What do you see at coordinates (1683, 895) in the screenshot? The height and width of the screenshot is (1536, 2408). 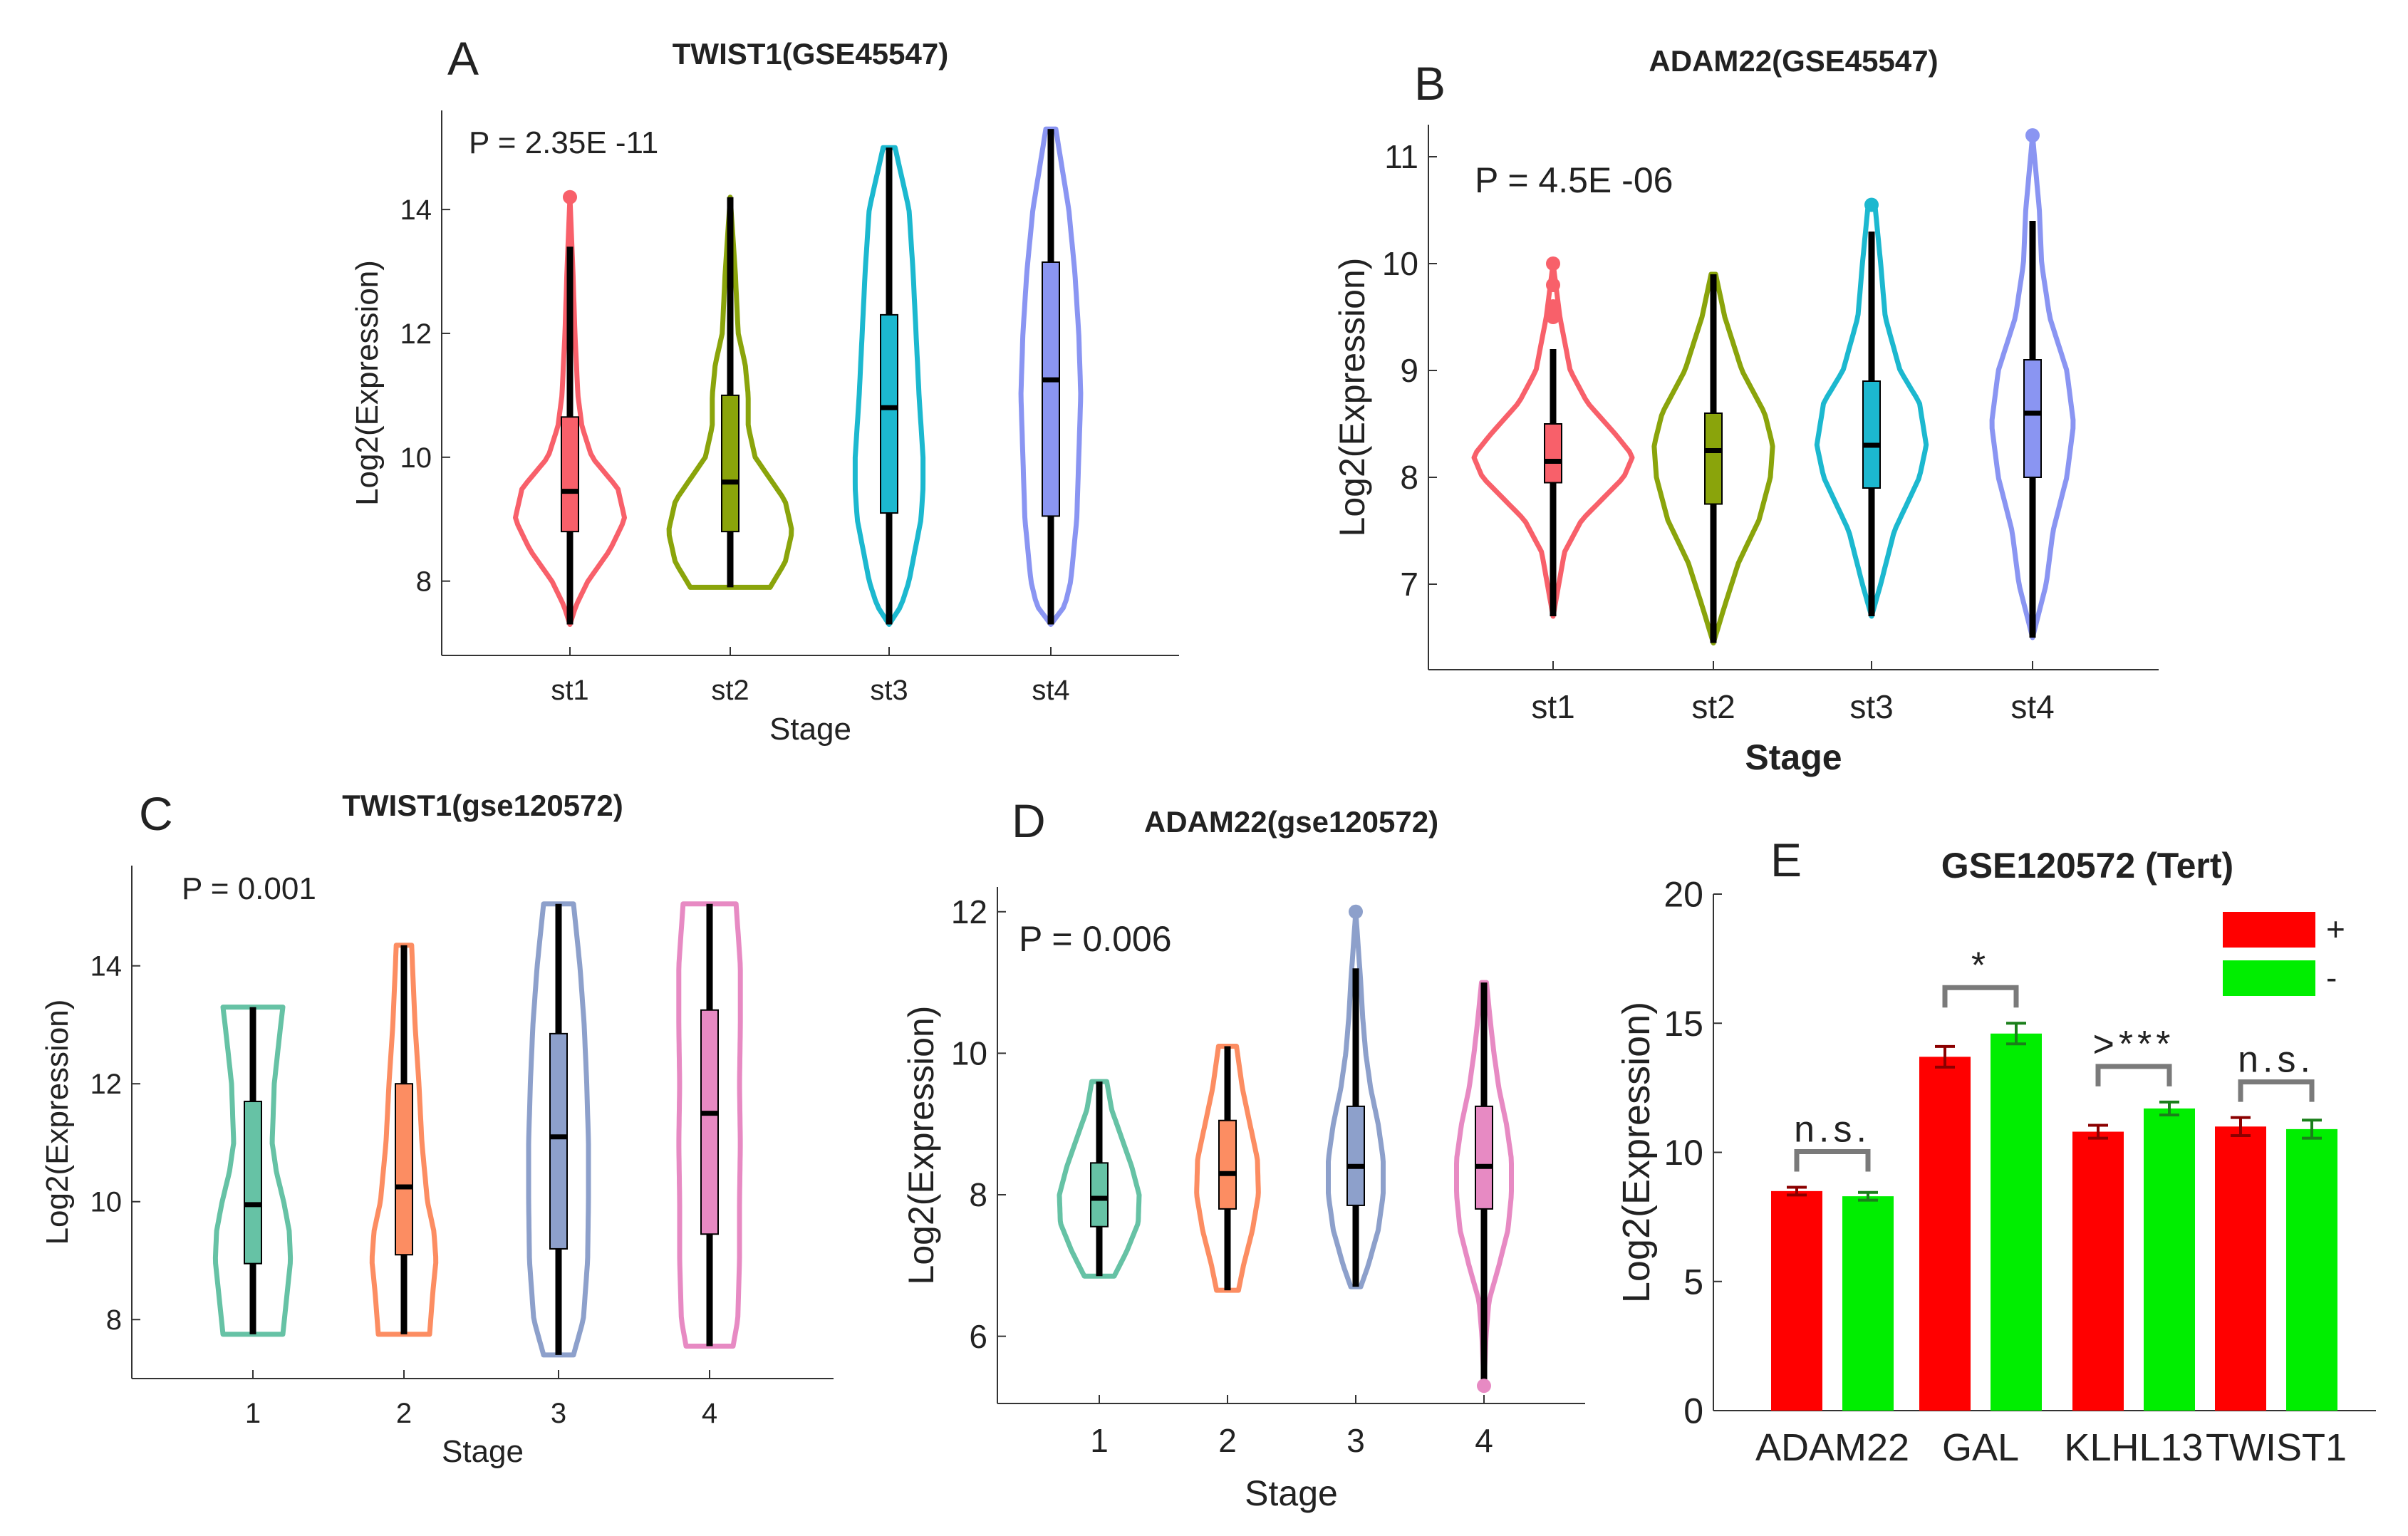 I see `y-tick-label: 20` at bounding box center [1683, 895].